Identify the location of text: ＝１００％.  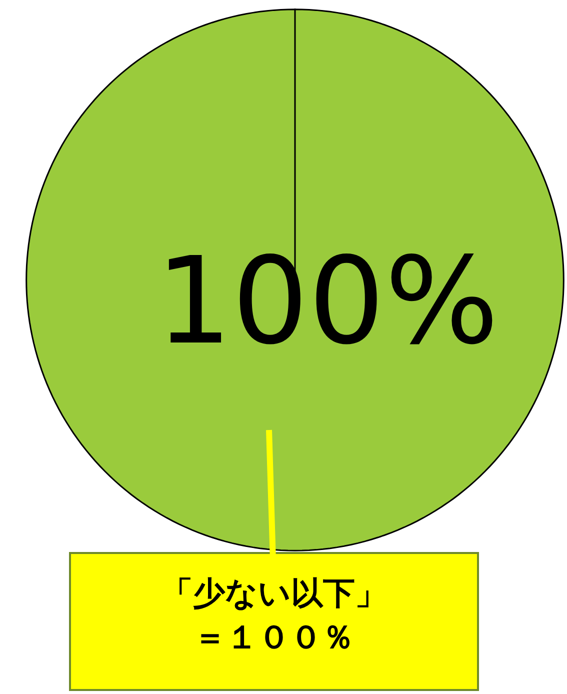
(274, 637).